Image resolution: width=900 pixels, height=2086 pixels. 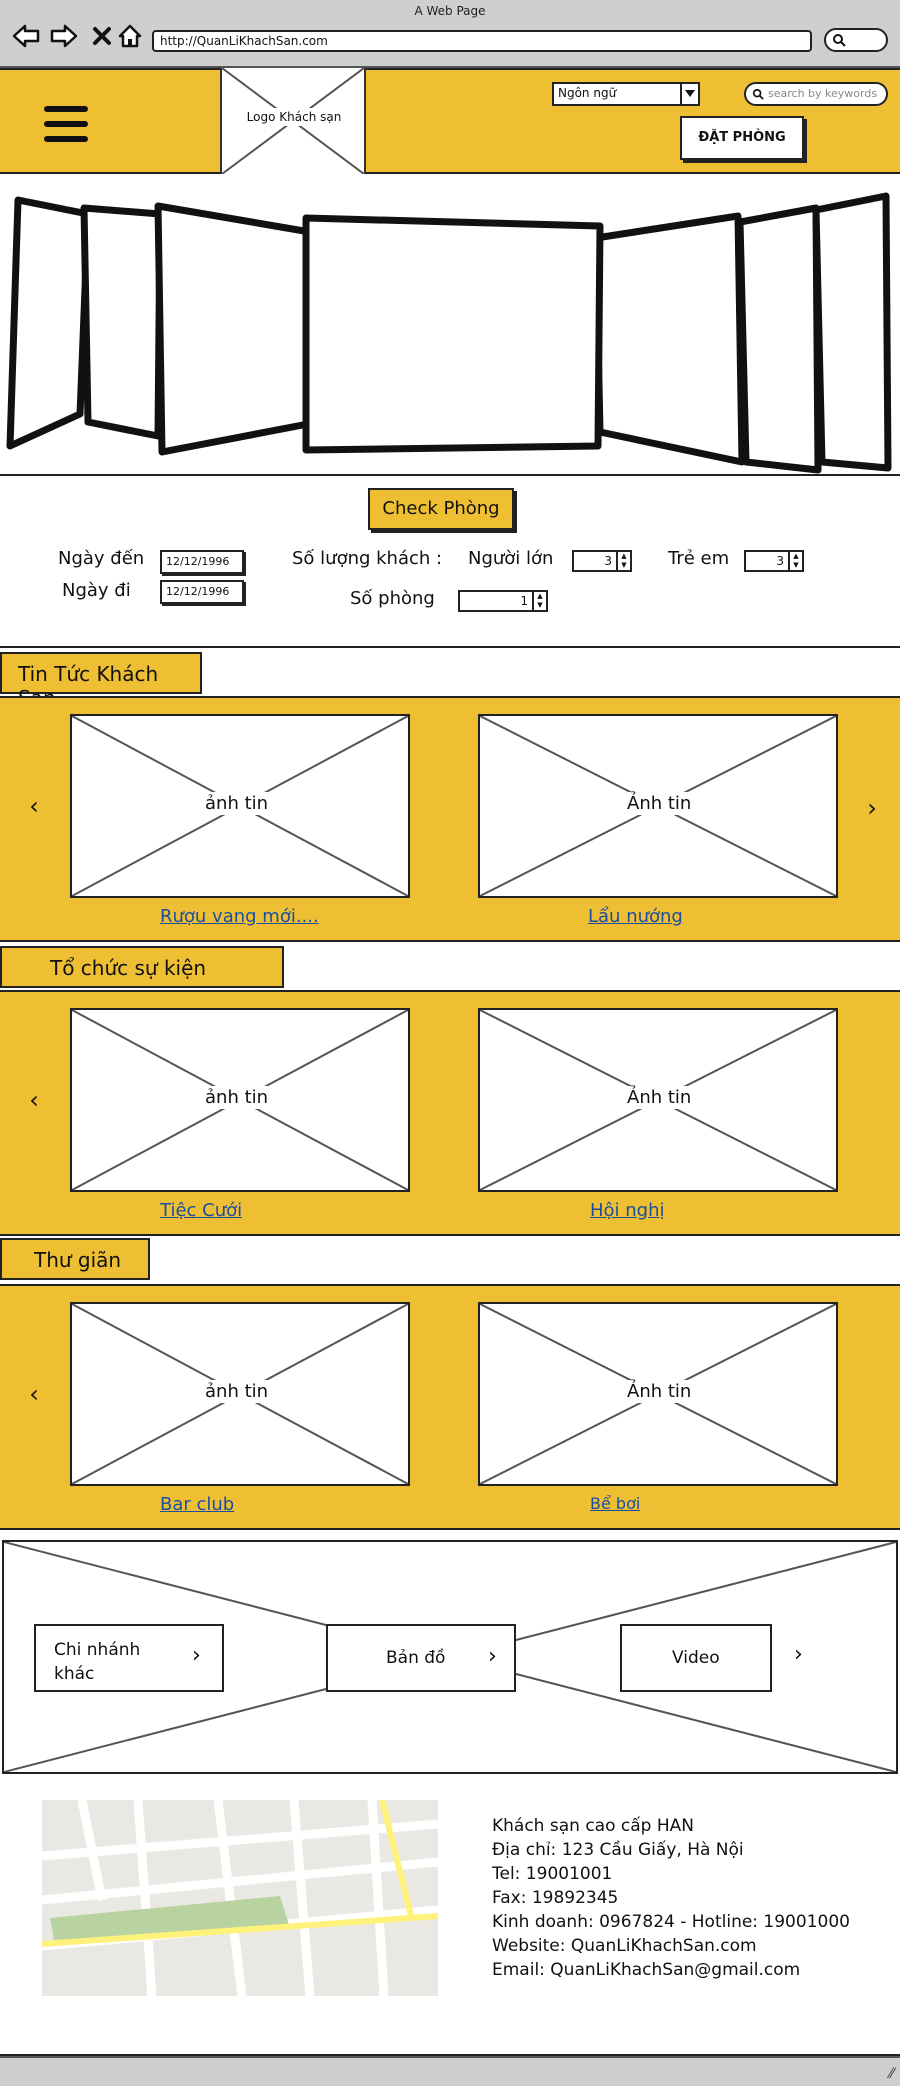 I want to click on website-text: Website: QuanLiKhachSan.com, so click(x=624, y=1946).